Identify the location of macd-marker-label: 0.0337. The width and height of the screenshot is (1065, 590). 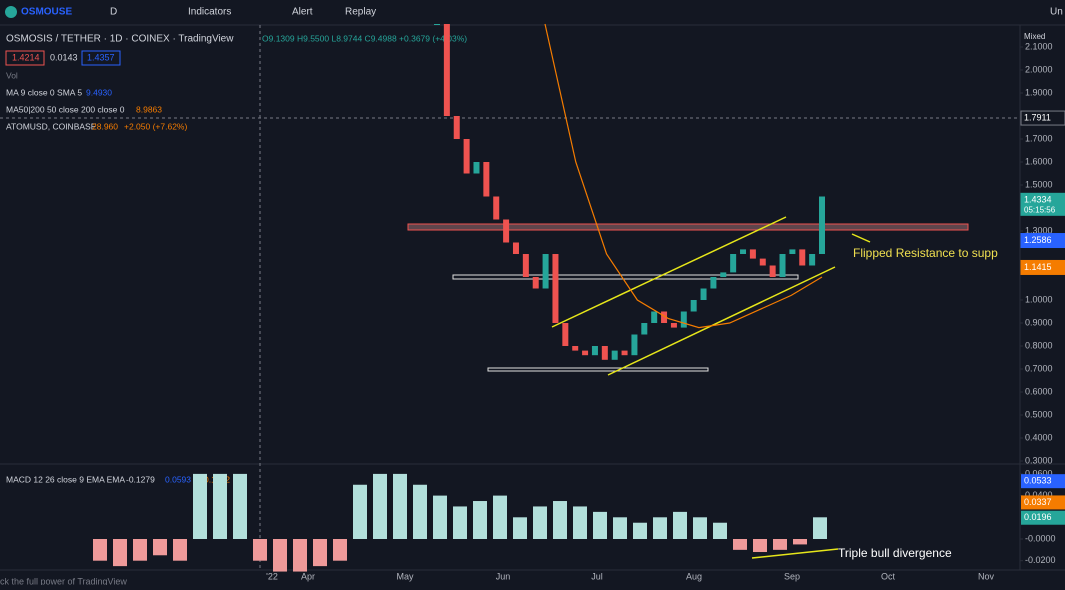
(1038, 502).